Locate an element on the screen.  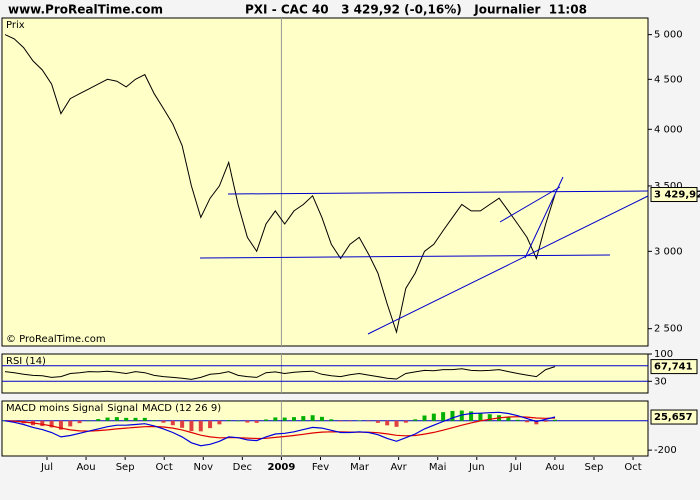
last-value-label: 67,741 is located at coordinates (673, 367).